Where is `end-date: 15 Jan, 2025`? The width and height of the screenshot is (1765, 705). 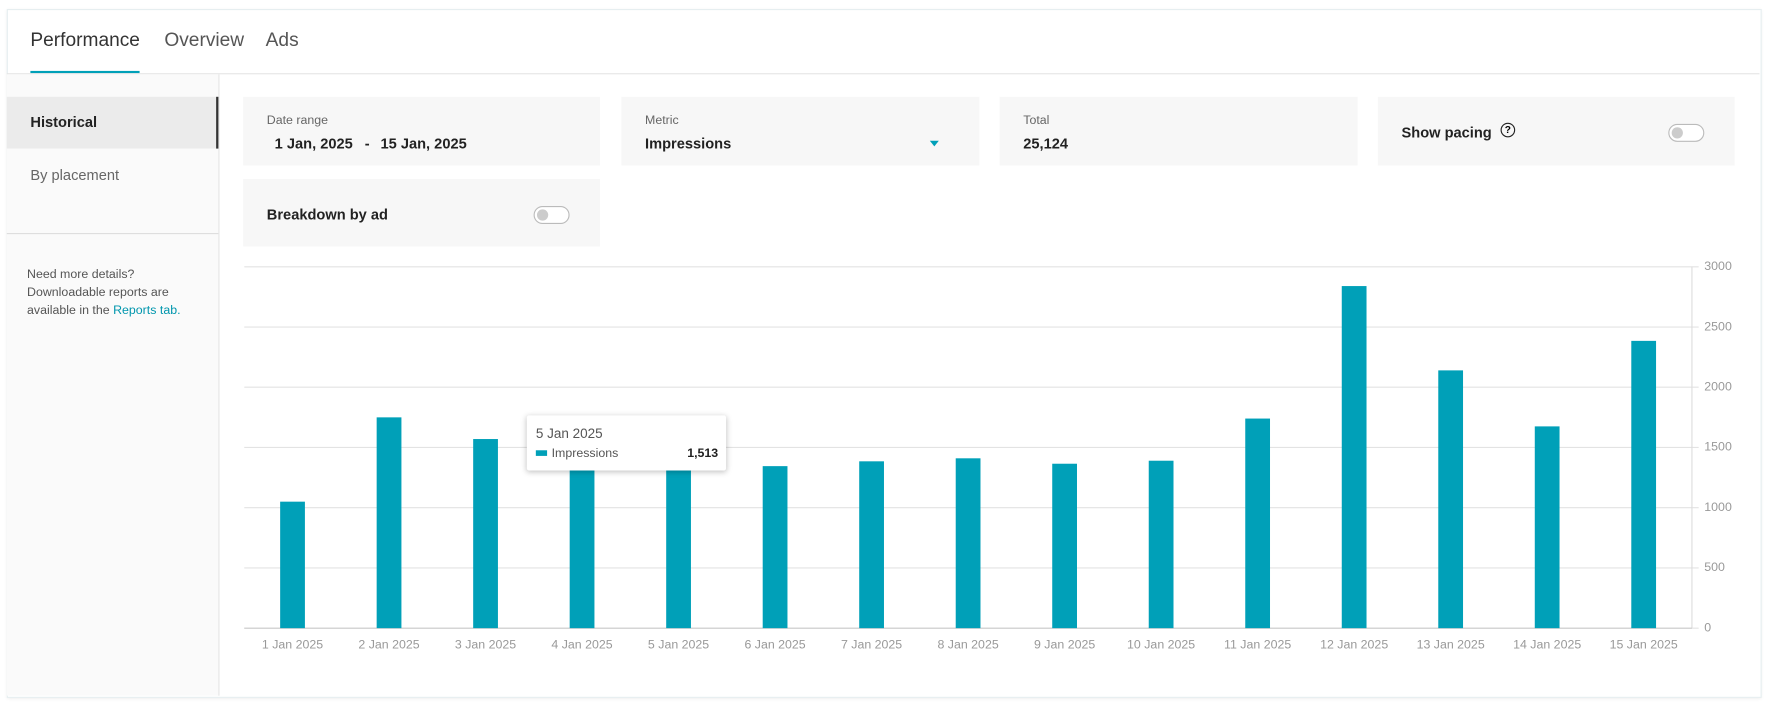
end-date: 15 Jan, 2025 is located at coordinates (423, 143).